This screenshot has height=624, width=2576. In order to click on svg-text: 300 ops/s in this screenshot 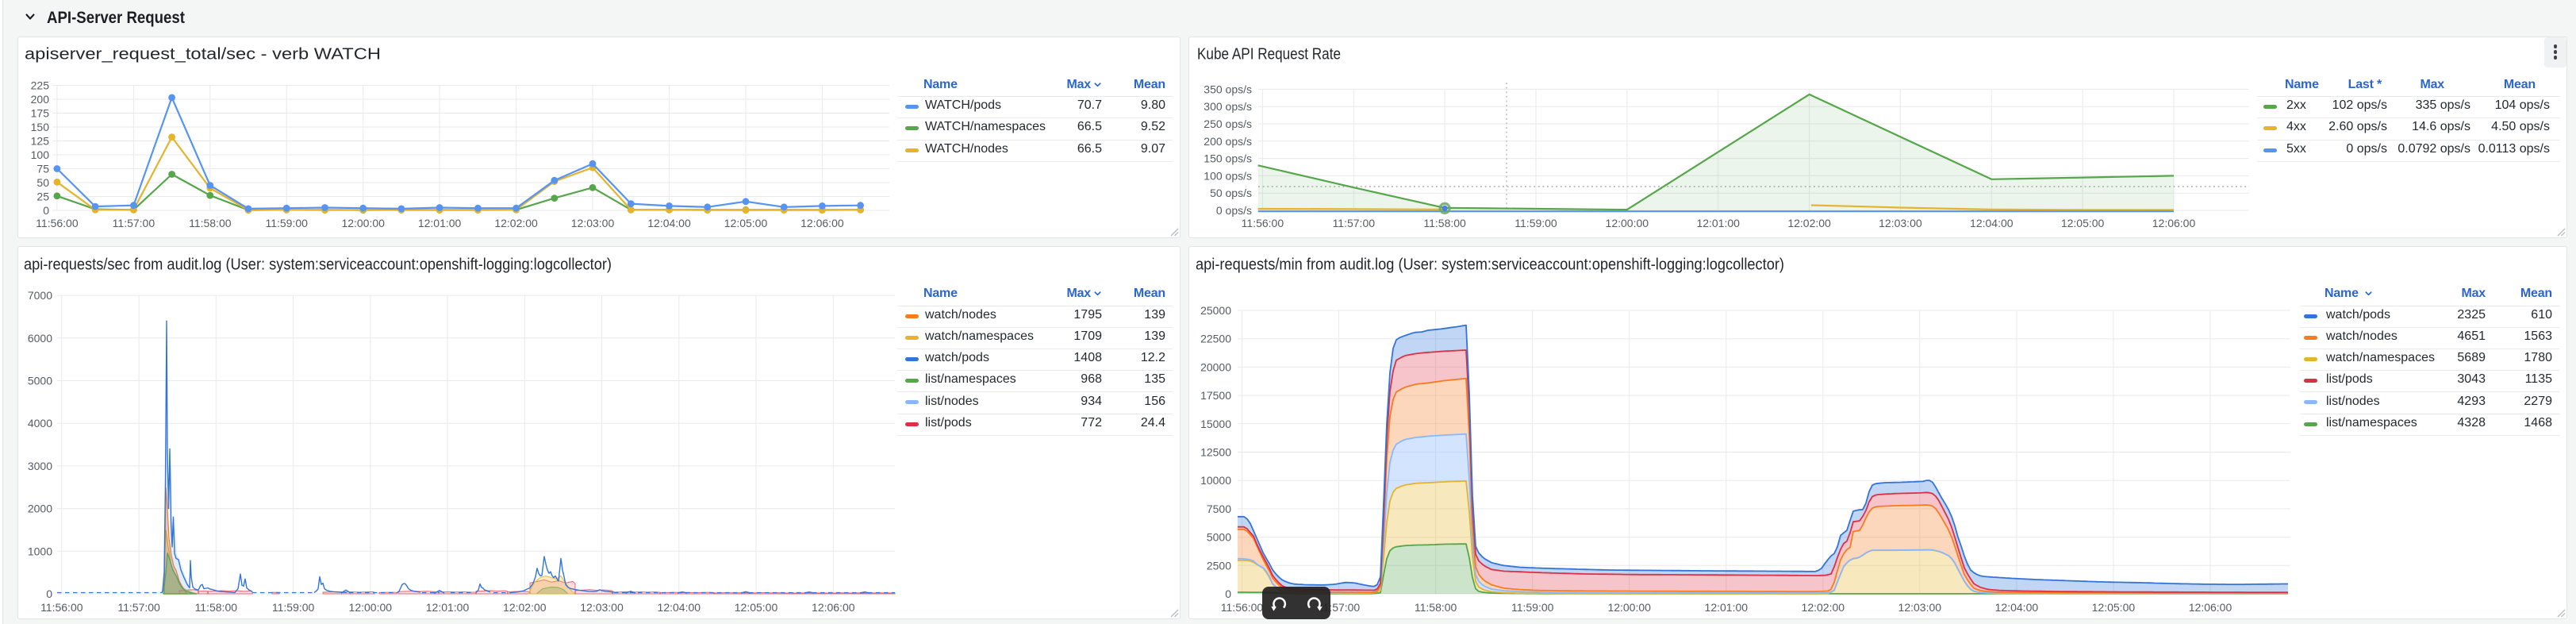, I will do `click(1228, 106)`.